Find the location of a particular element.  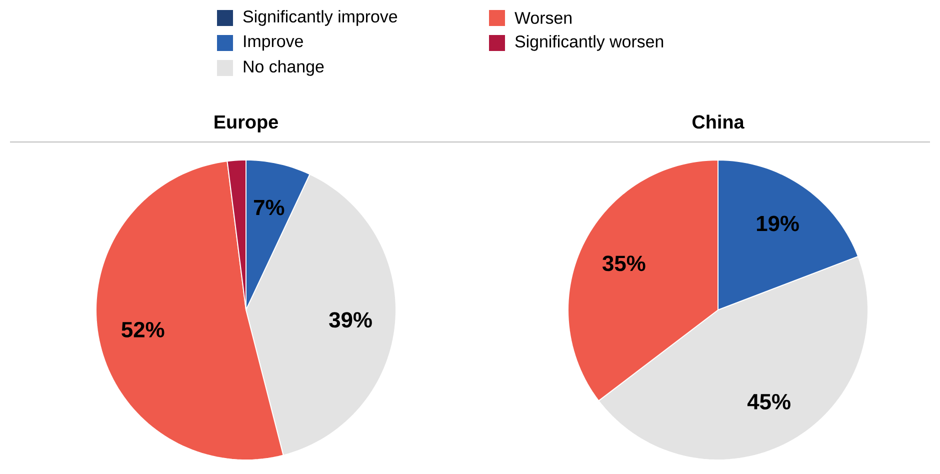

data-label: 39% is located at coordinates (350, 320).